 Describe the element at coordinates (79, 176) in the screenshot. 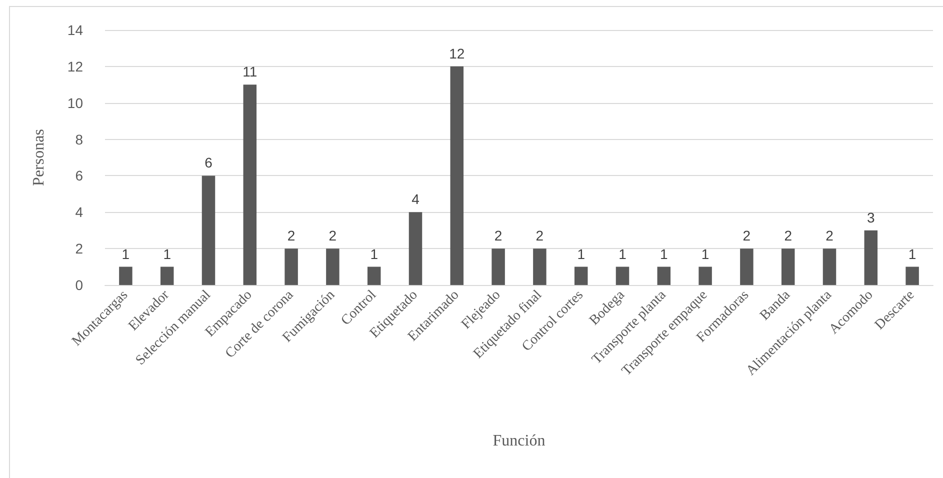

I see `y-tick-label: 6` at that location.